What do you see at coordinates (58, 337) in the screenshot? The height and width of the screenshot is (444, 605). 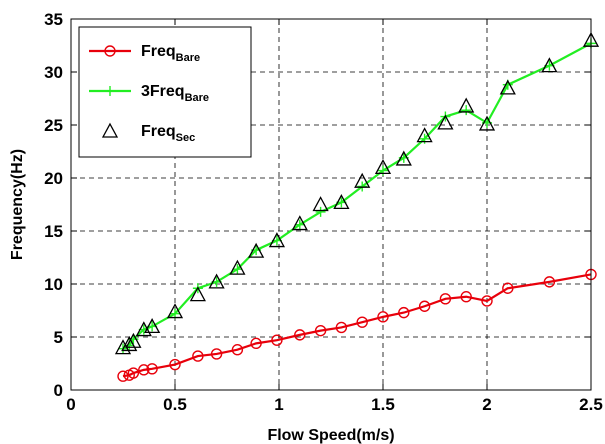 I see `y-tick-label: 5` at bounding box center [58, 337].